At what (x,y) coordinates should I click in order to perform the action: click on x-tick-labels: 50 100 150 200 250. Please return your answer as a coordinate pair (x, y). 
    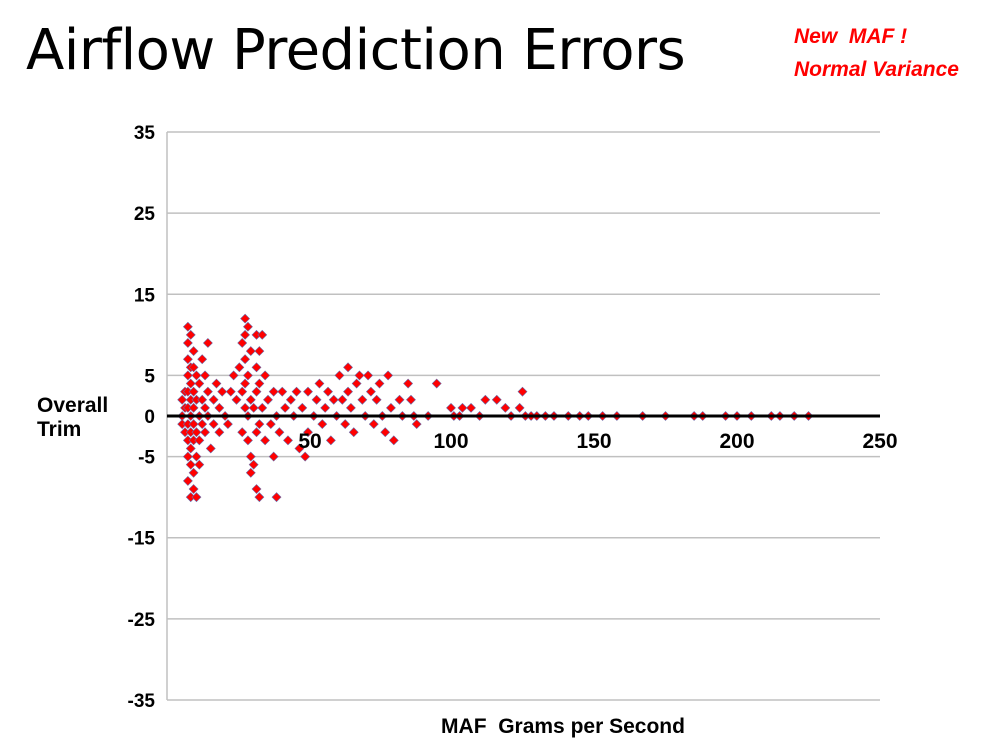
    Looking at the image, I should click on (597, 441).